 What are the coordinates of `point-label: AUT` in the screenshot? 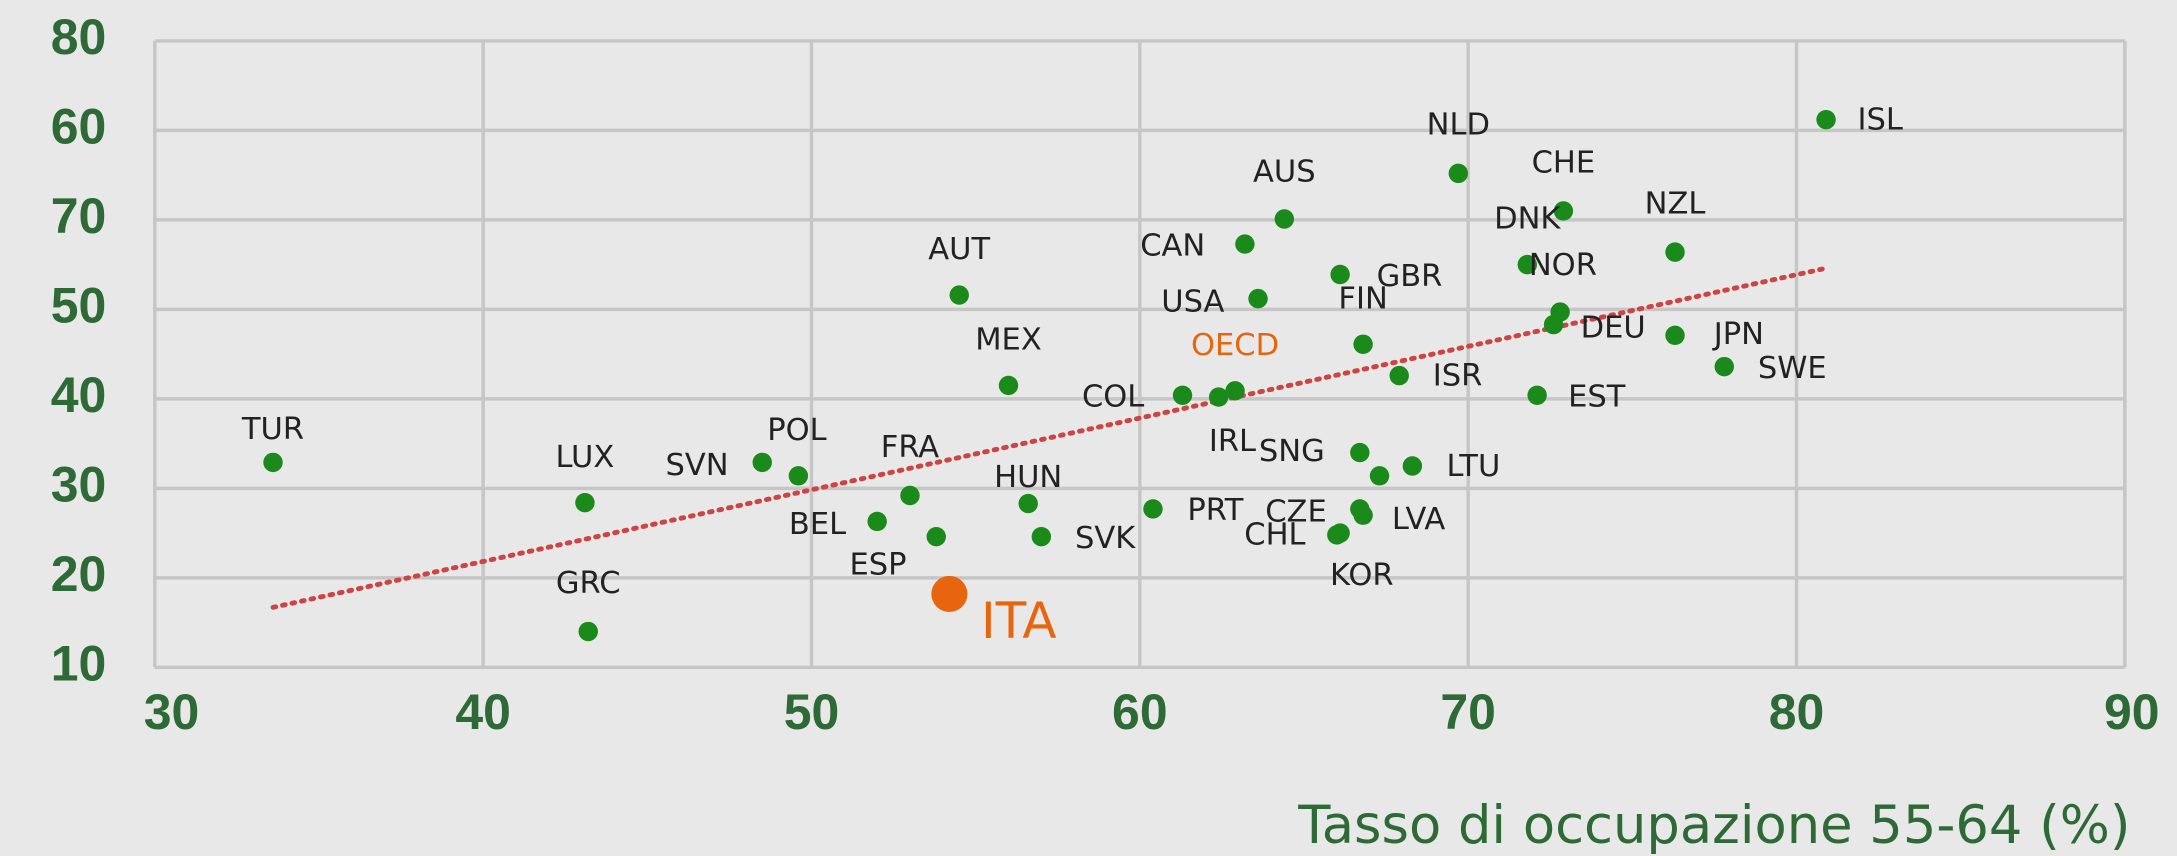 It's located at (959, 249).